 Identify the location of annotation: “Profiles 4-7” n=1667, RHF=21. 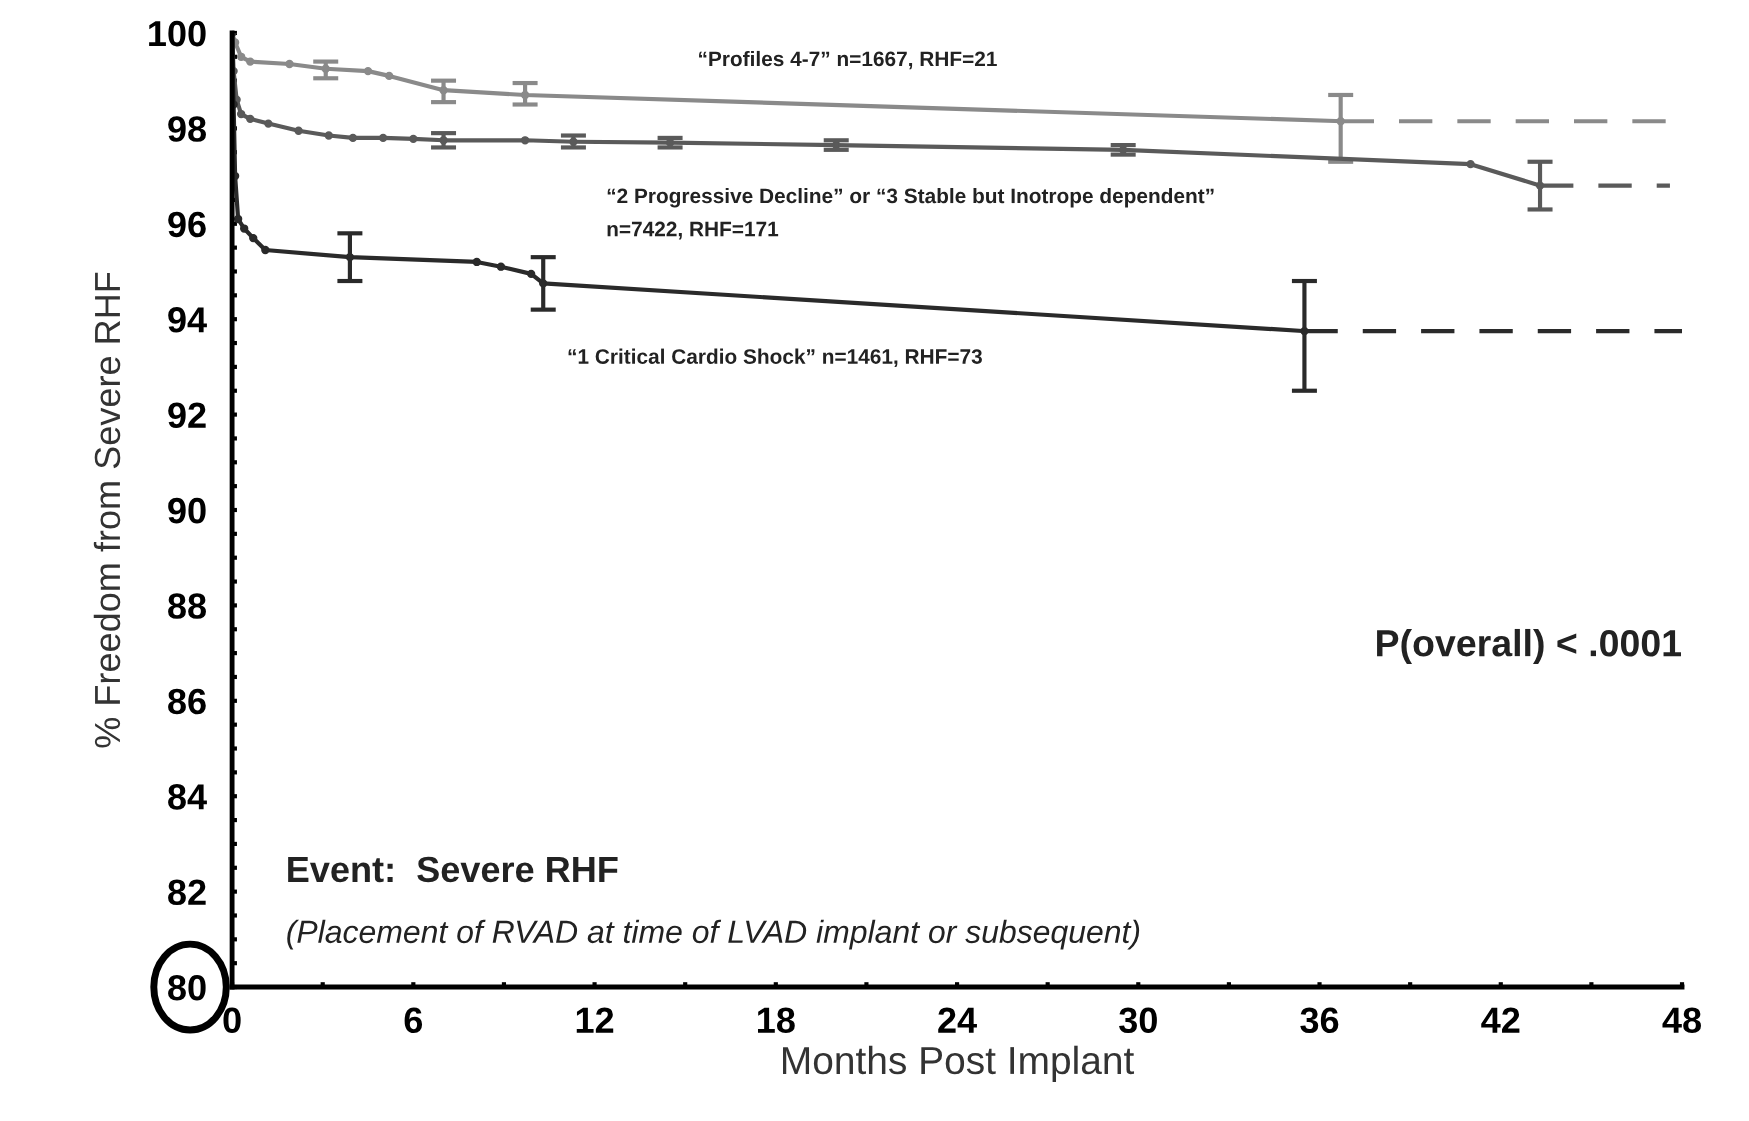
(848, 60).